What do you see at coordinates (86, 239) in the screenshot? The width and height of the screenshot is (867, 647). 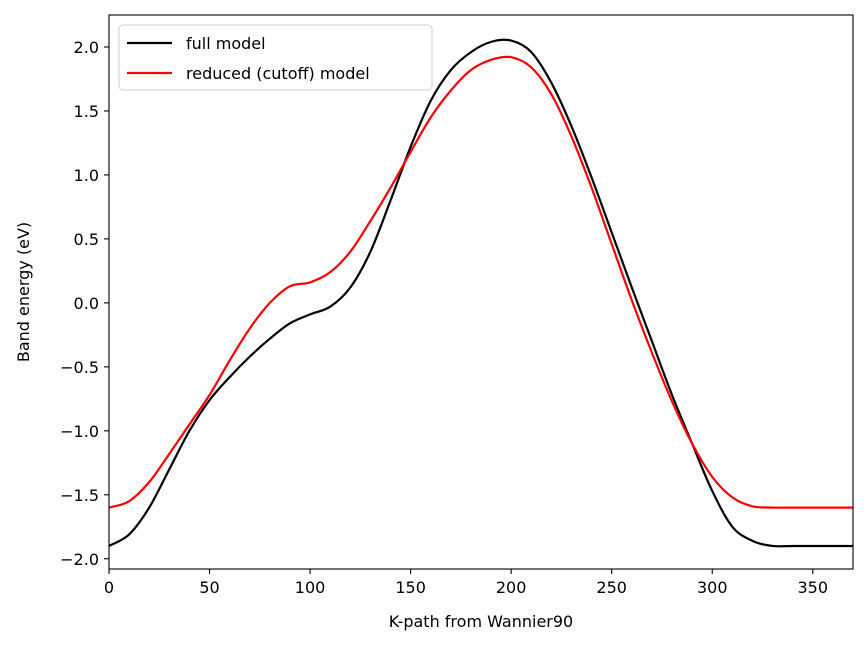 I see `y-tick-label: 0.5` at bounding box center [86, 239].